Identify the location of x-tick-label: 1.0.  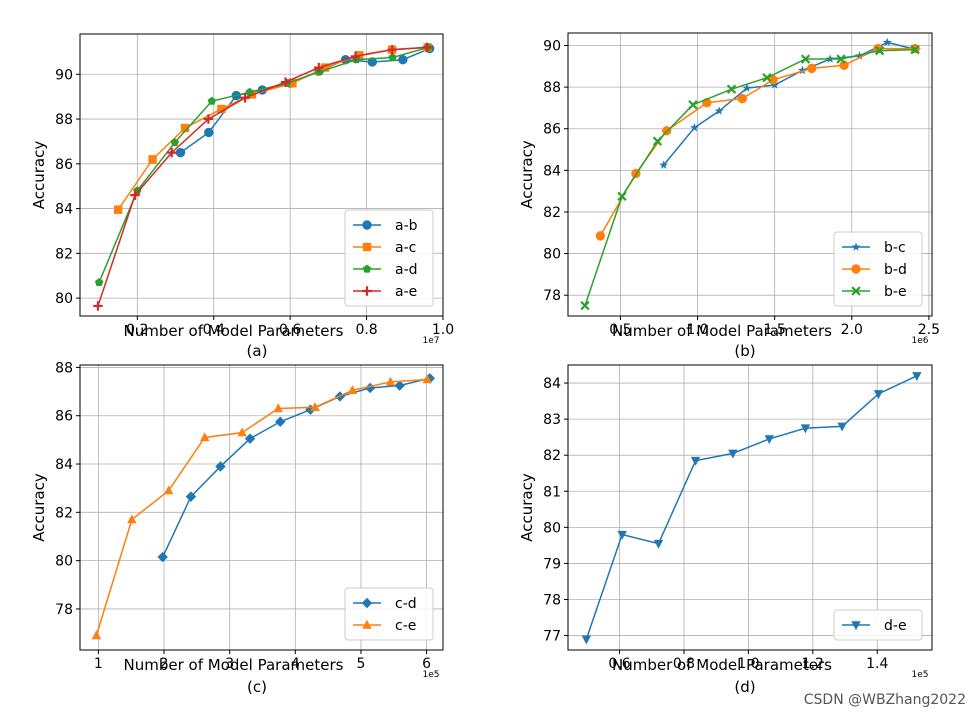
(697, 330).